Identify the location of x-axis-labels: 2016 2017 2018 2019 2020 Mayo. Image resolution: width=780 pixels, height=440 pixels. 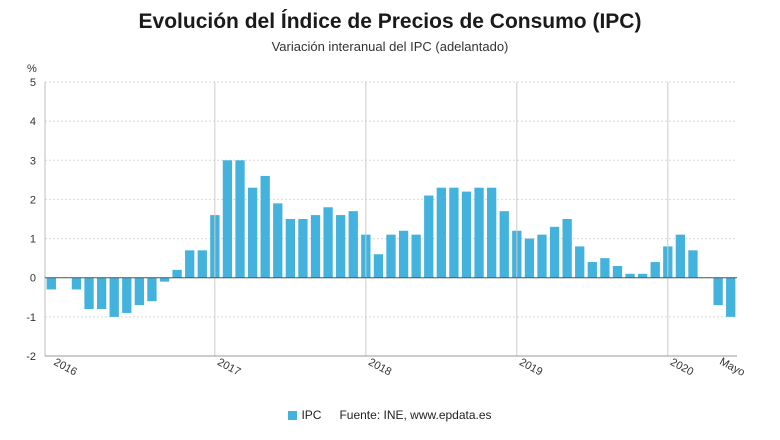
(399, 367).